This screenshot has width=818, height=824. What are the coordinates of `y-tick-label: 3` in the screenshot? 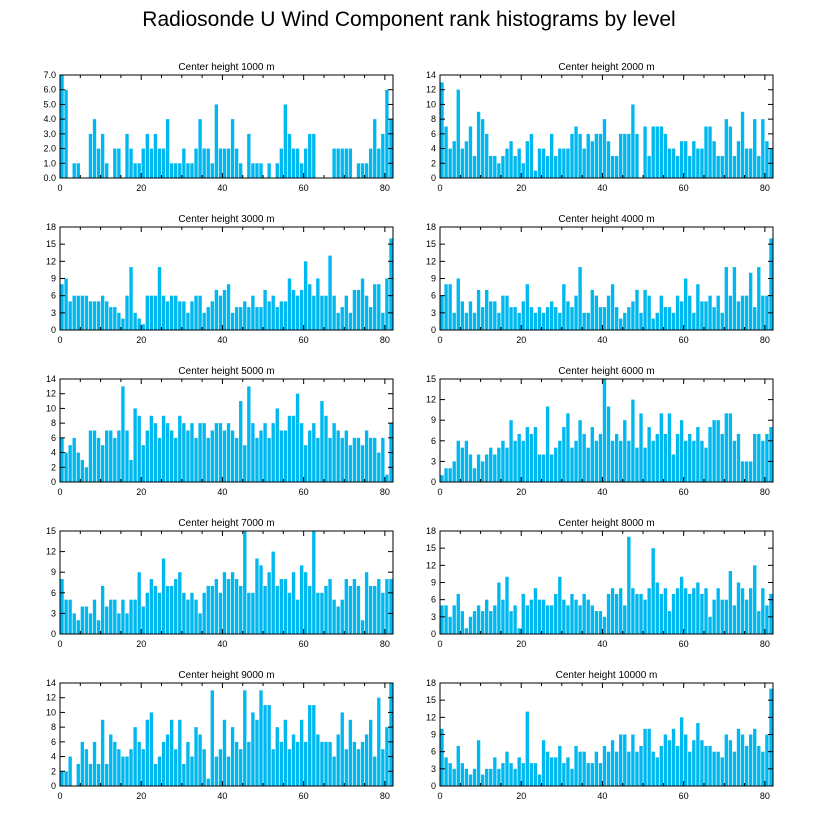 It's located at (53, 313).